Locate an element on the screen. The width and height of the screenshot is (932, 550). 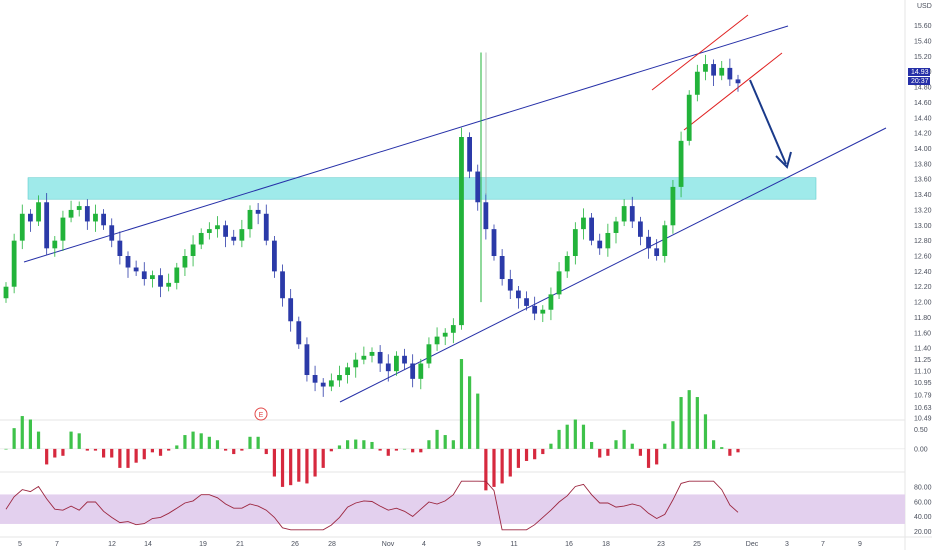
time-tick-label: Nov is located at coordinates (388, 544).